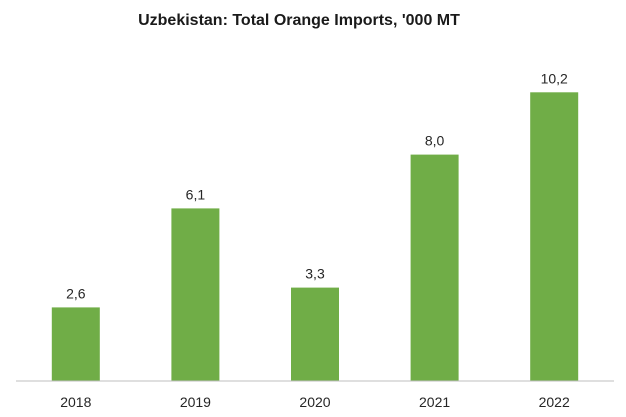 Image resolution: width=626 pixels, height=417 pixels. What do you see at coordinates (435, 141) in the screenshot?
I see `data-label-2021: 8,0` at bounding box center [435, 141].